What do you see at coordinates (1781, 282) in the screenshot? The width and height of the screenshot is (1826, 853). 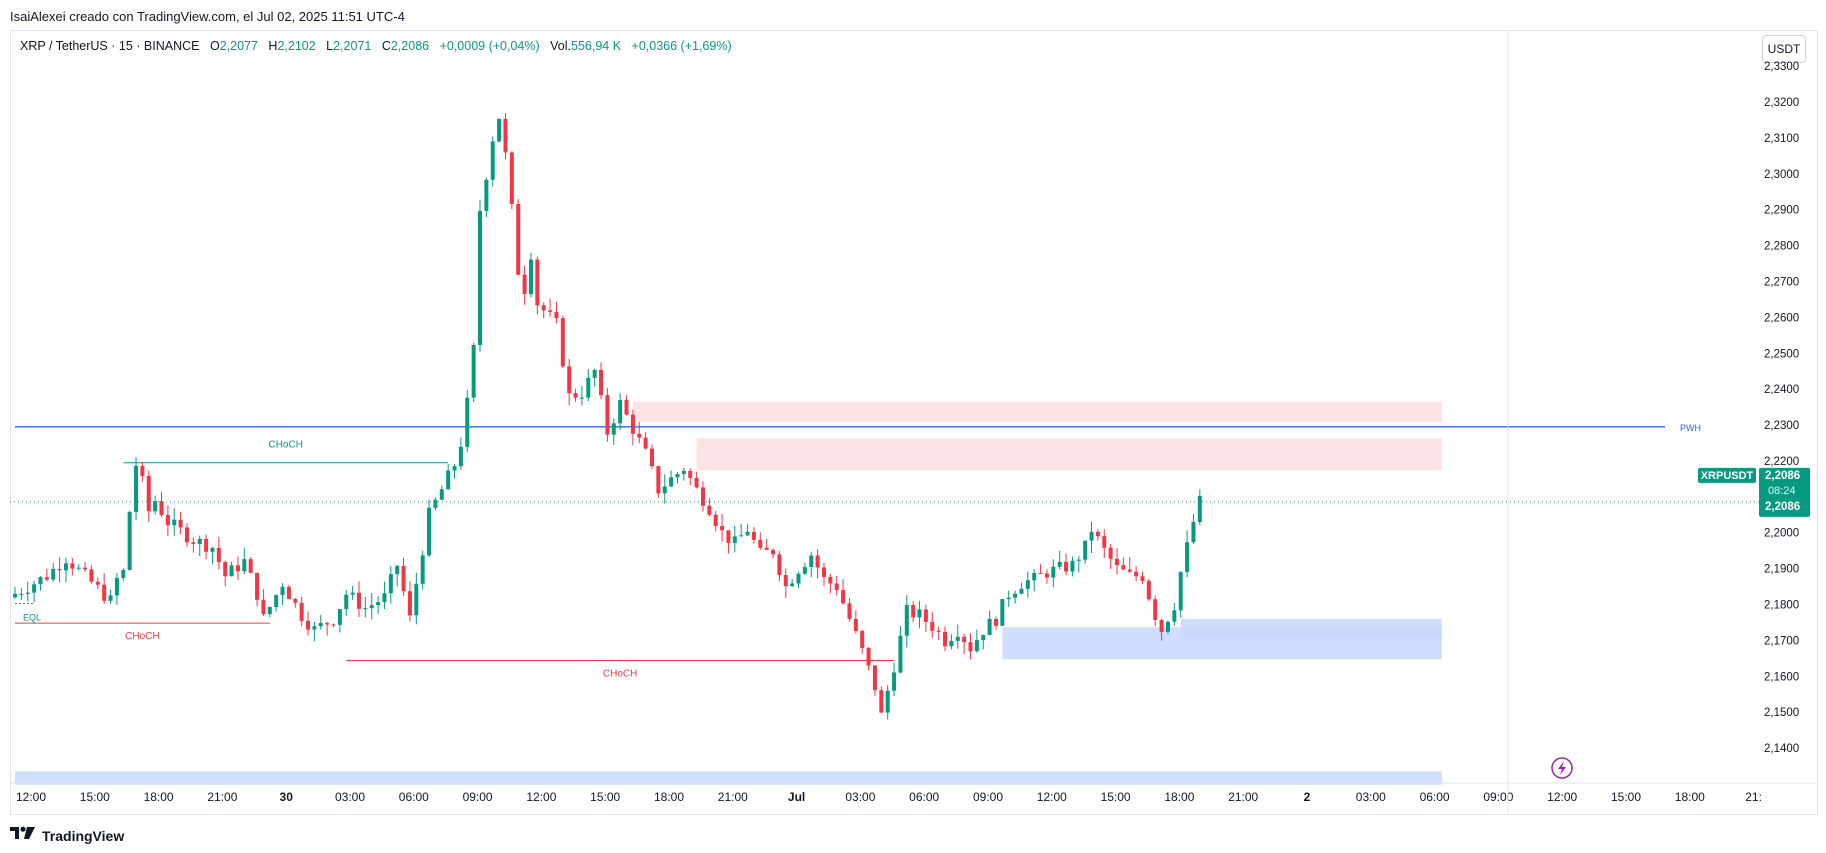 I see `y-tick-label: 2,2700` at bounding box center [1781, 282].